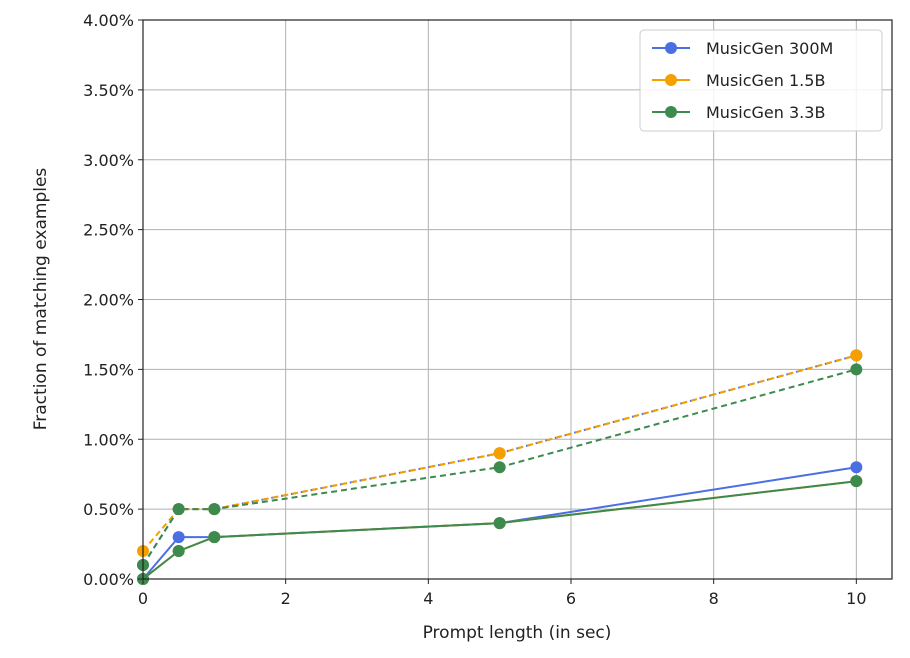 The height and width of the screenshot is (658, 910). I want to click on x-tick-label: 6, so click(571, 598).